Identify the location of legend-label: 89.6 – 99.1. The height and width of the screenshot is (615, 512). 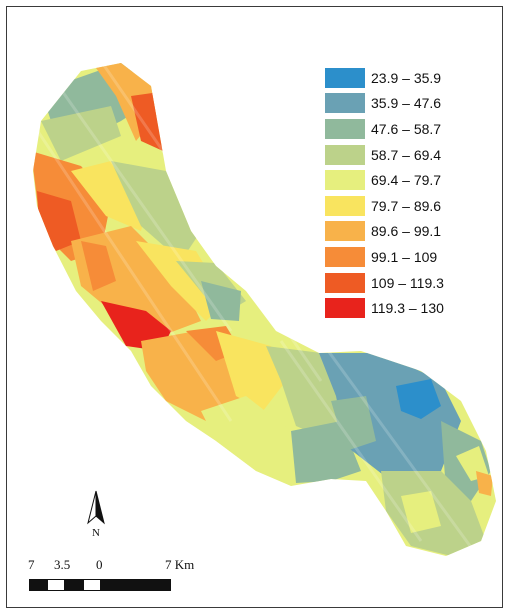
(406, 231).